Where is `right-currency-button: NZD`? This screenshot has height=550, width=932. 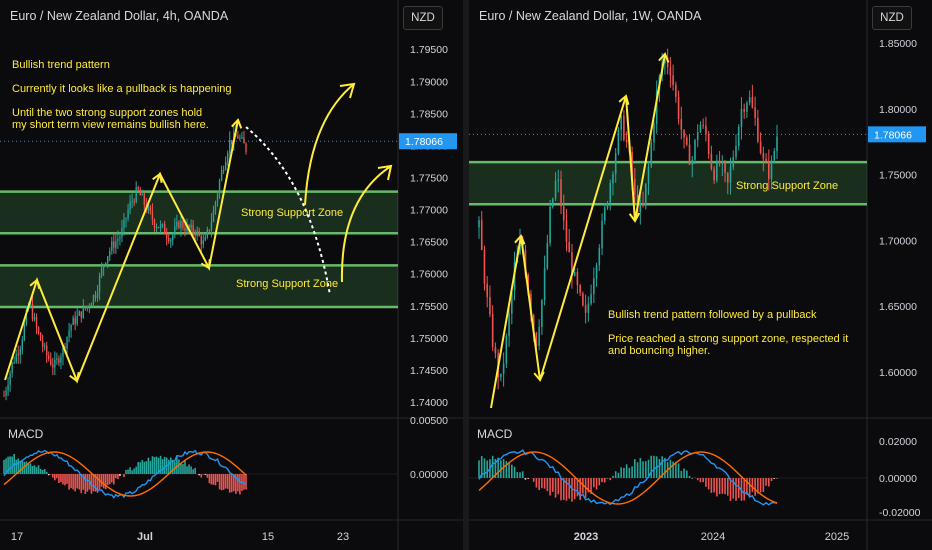 right-currency-button: NZD is located at coordinates (892, 18).